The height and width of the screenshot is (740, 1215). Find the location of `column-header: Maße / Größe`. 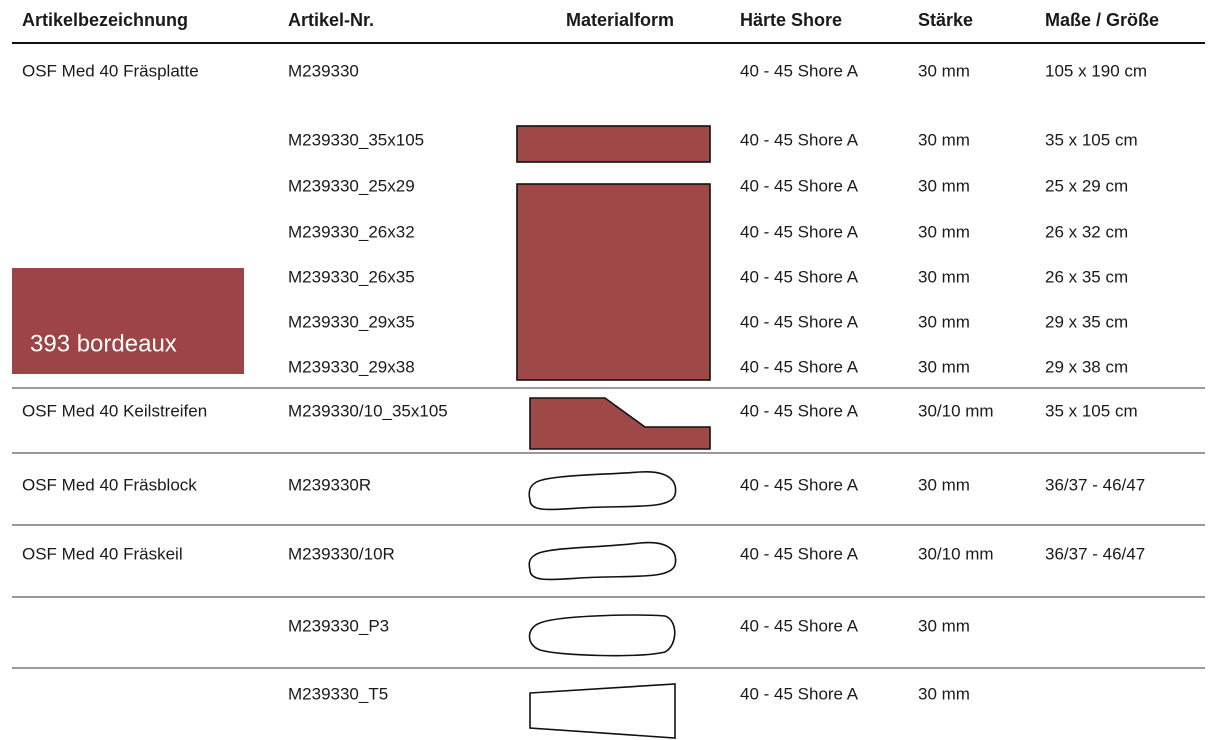

column-header: Maße / Größe is located at coordinates (1102, 20).